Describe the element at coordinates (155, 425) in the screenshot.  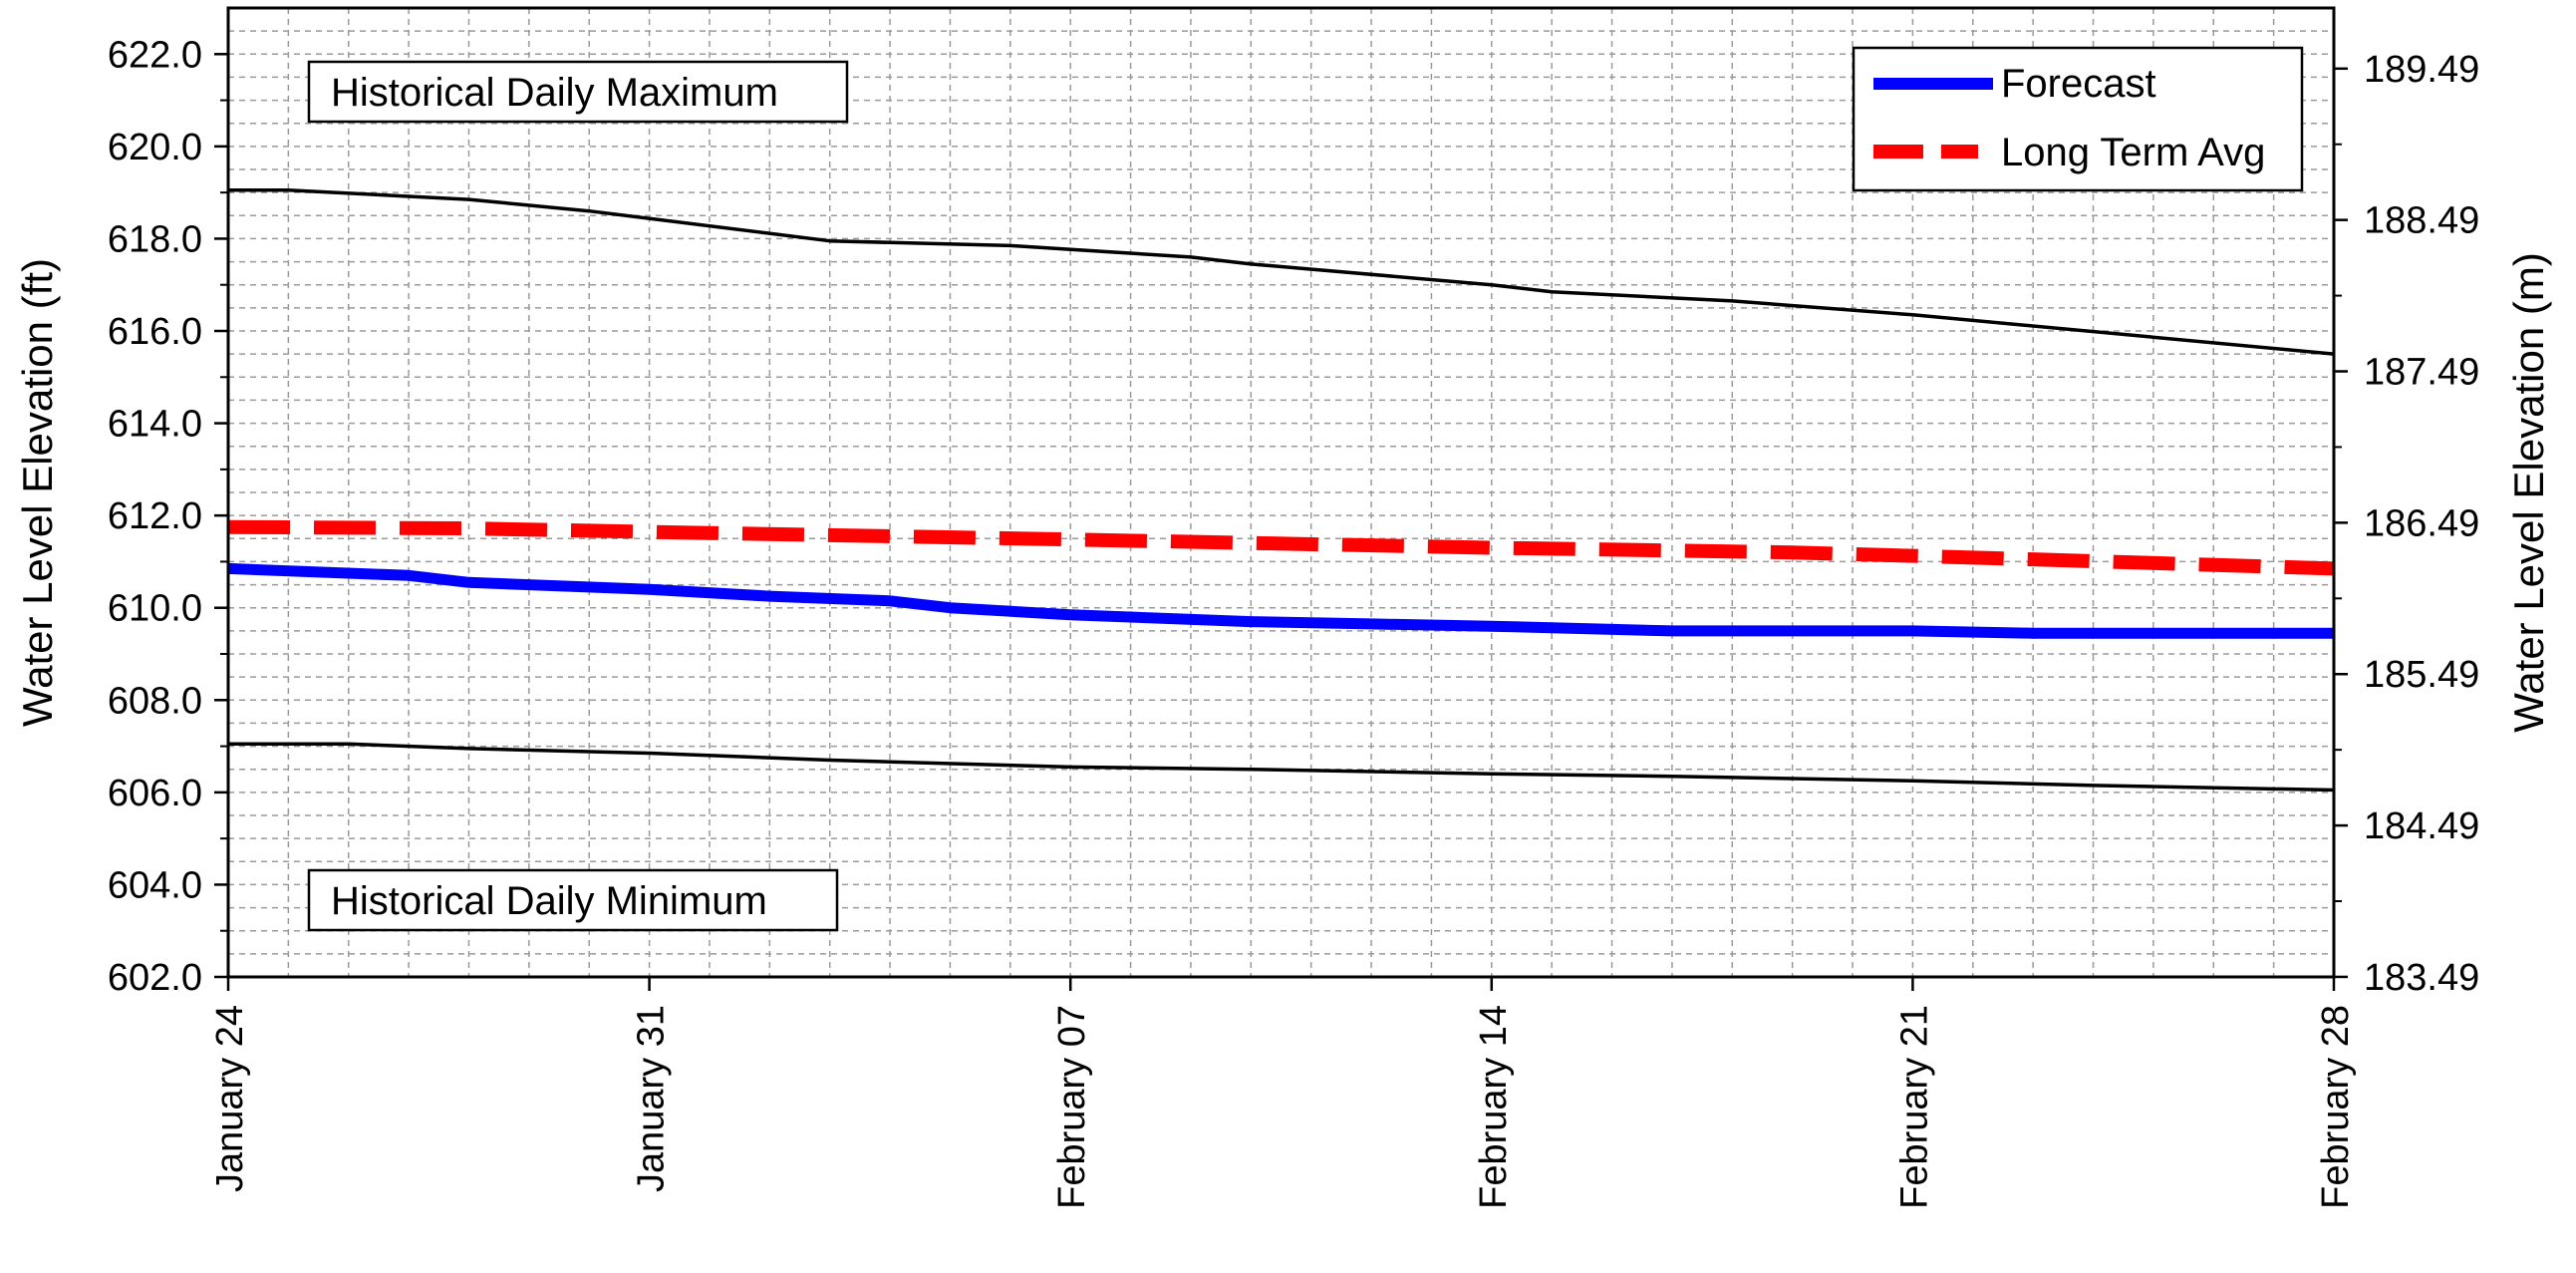
I see `y-tick-label: 614.0` at that location.